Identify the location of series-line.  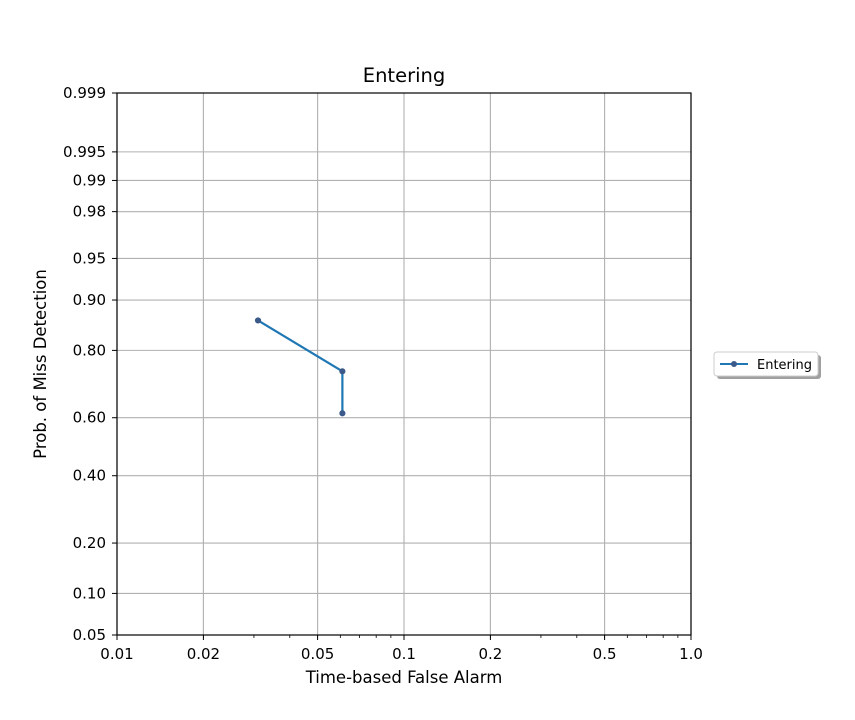
(300, 366).